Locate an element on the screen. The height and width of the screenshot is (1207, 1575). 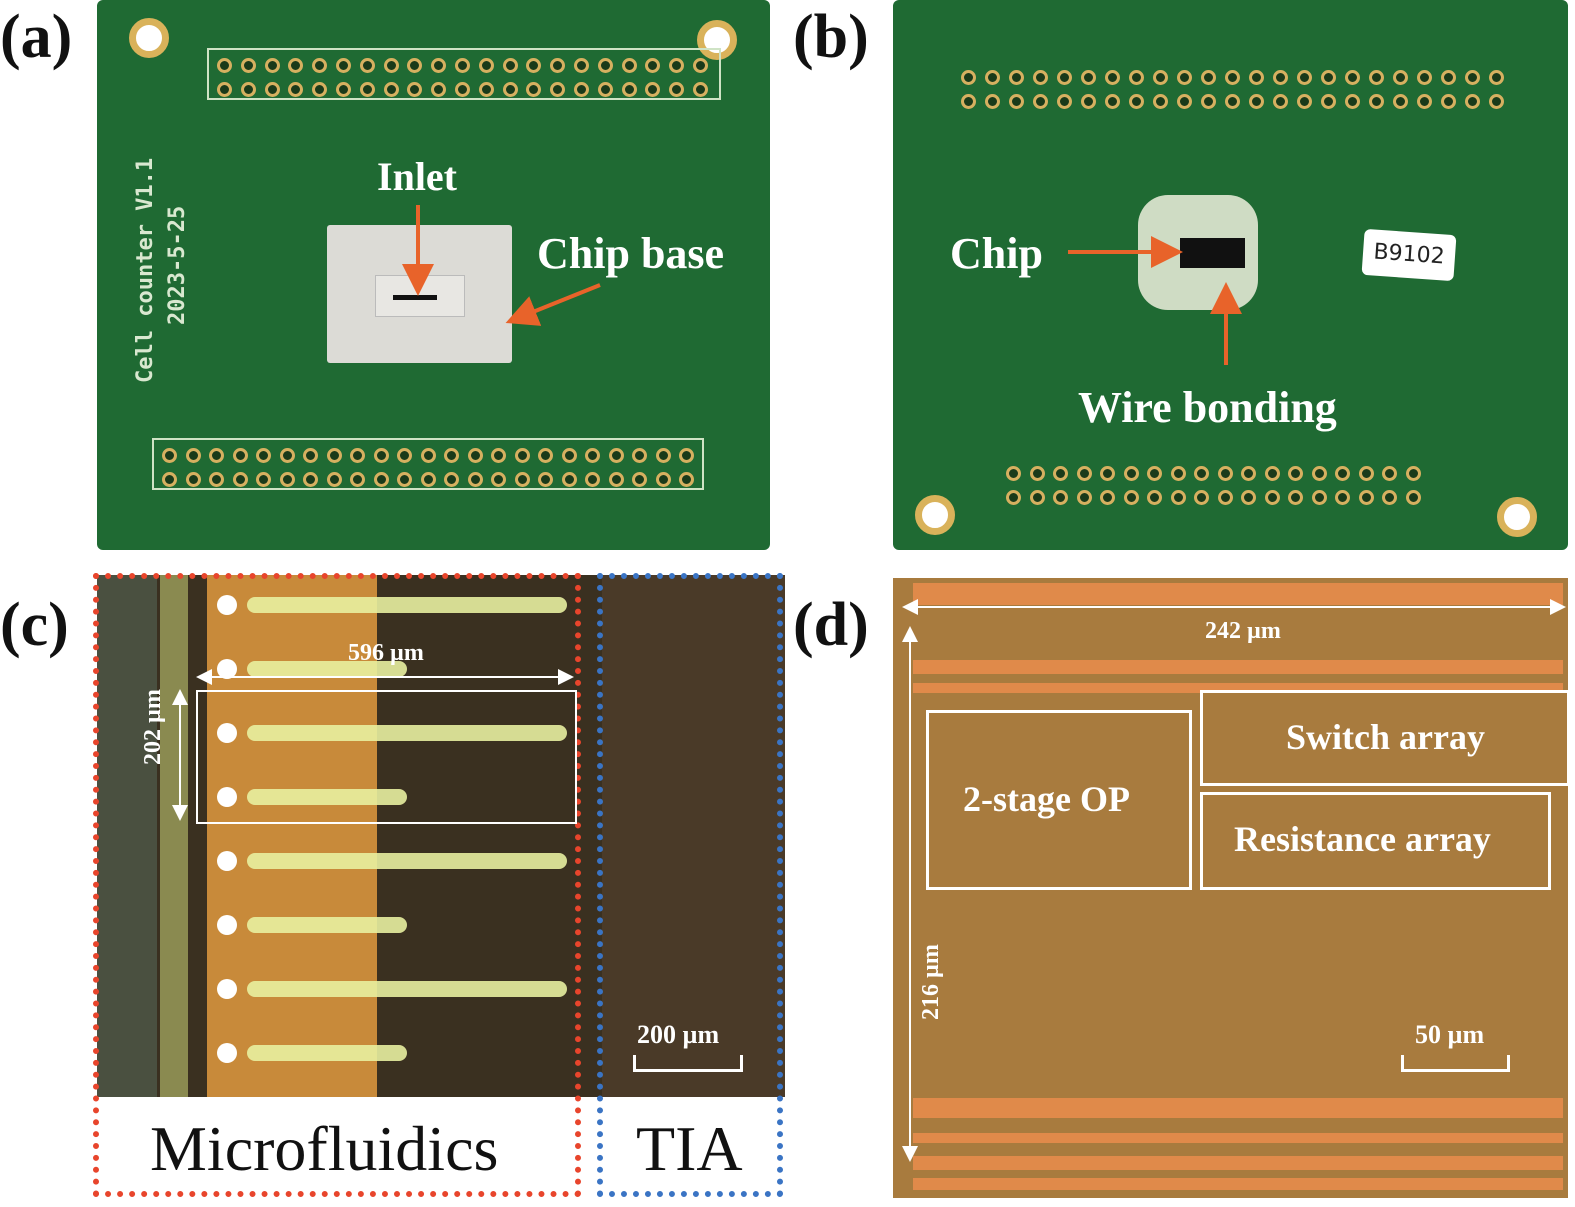
microfluidics-label: Microfluidics is located at coordinates (324, 1148).